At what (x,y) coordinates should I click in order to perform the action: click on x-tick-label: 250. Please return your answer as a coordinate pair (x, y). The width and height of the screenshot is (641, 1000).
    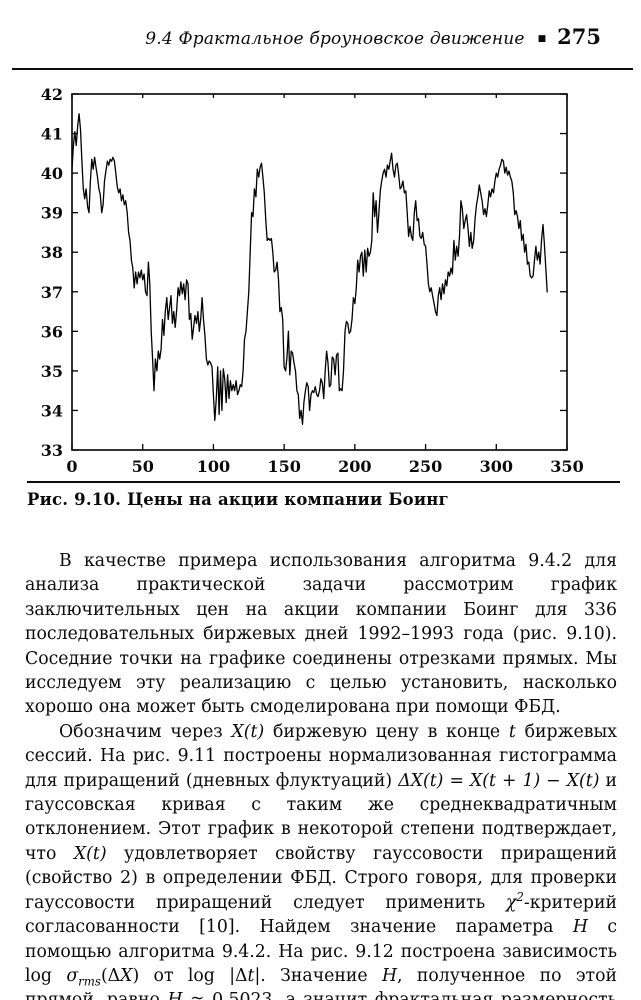
    Looking at the image, I should click on (425, 466).